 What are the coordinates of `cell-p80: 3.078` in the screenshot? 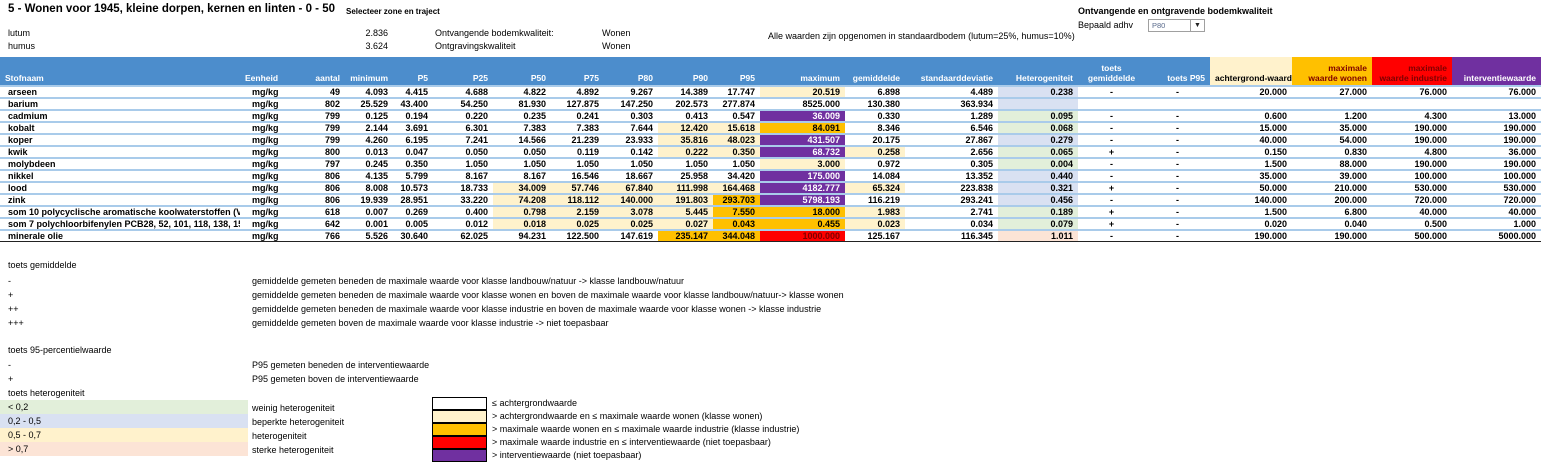 It's located at (631, 212).